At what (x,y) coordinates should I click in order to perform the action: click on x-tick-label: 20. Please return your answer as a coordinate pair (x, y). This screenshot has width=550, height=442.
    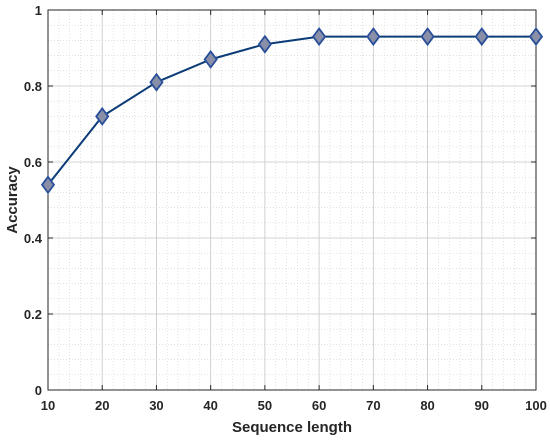
    Looking at the image, I should click on (102, 405).